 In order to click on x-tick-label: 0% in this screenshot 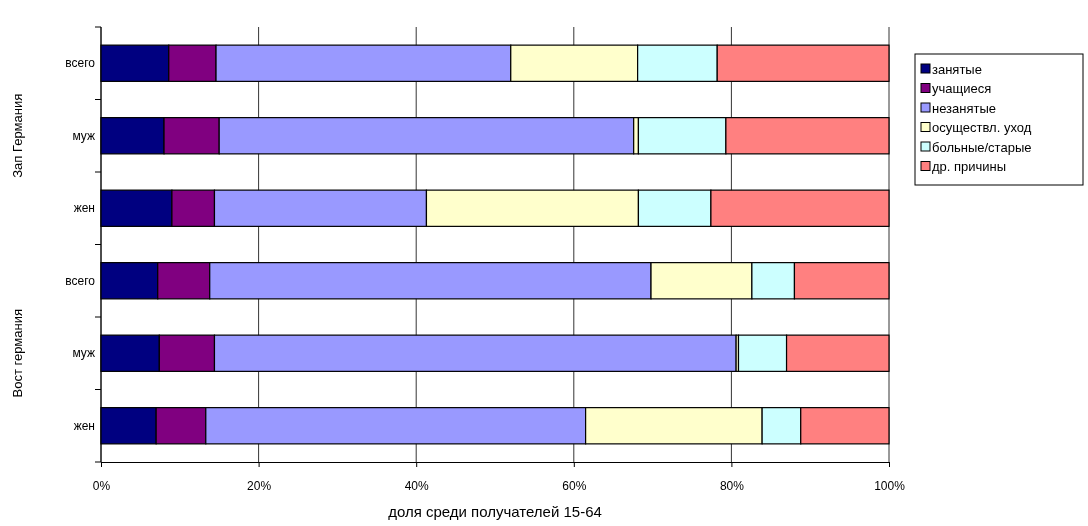, I will do `click(101, 485)`.